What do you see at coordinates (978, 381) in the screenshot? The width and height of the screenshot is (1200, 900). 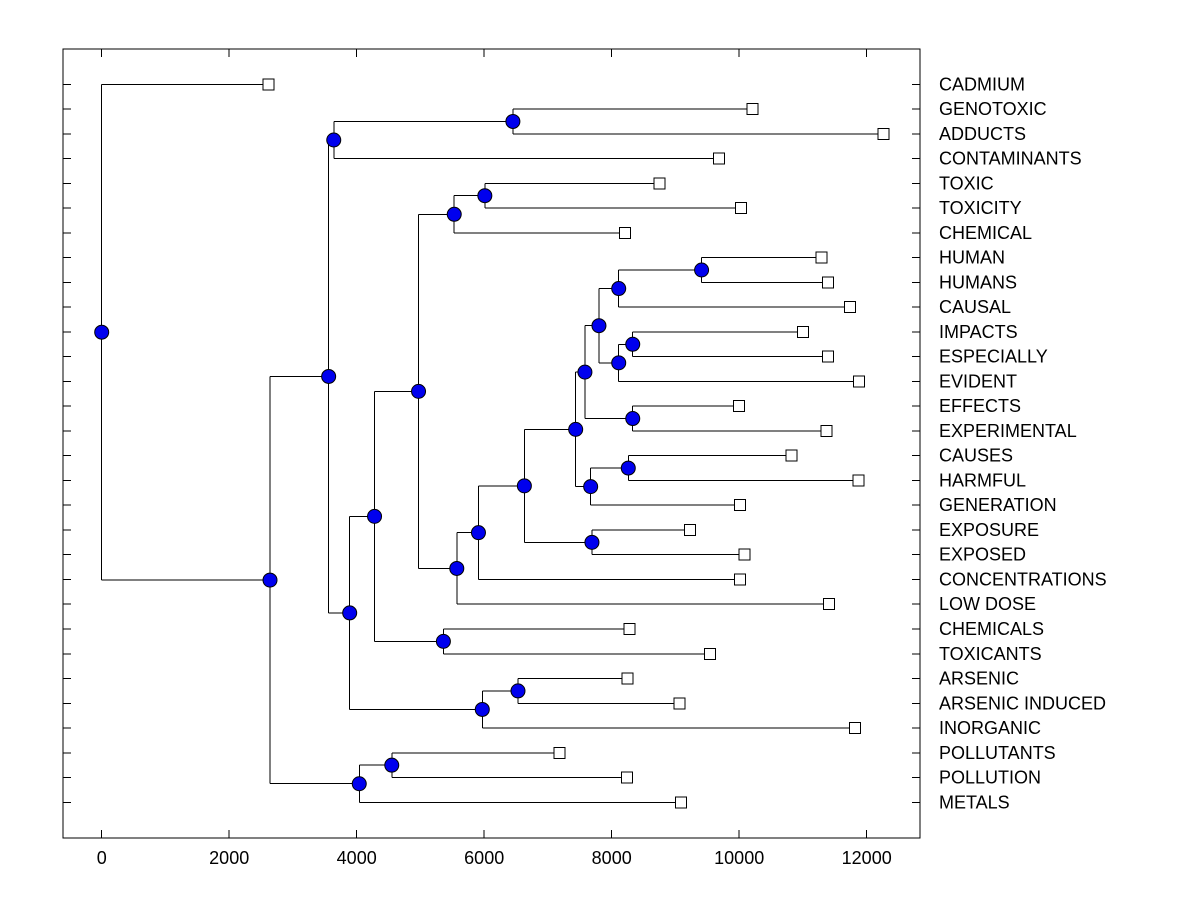 I see `leaf-label: EVIDENT` at bounding box center [978, 381].